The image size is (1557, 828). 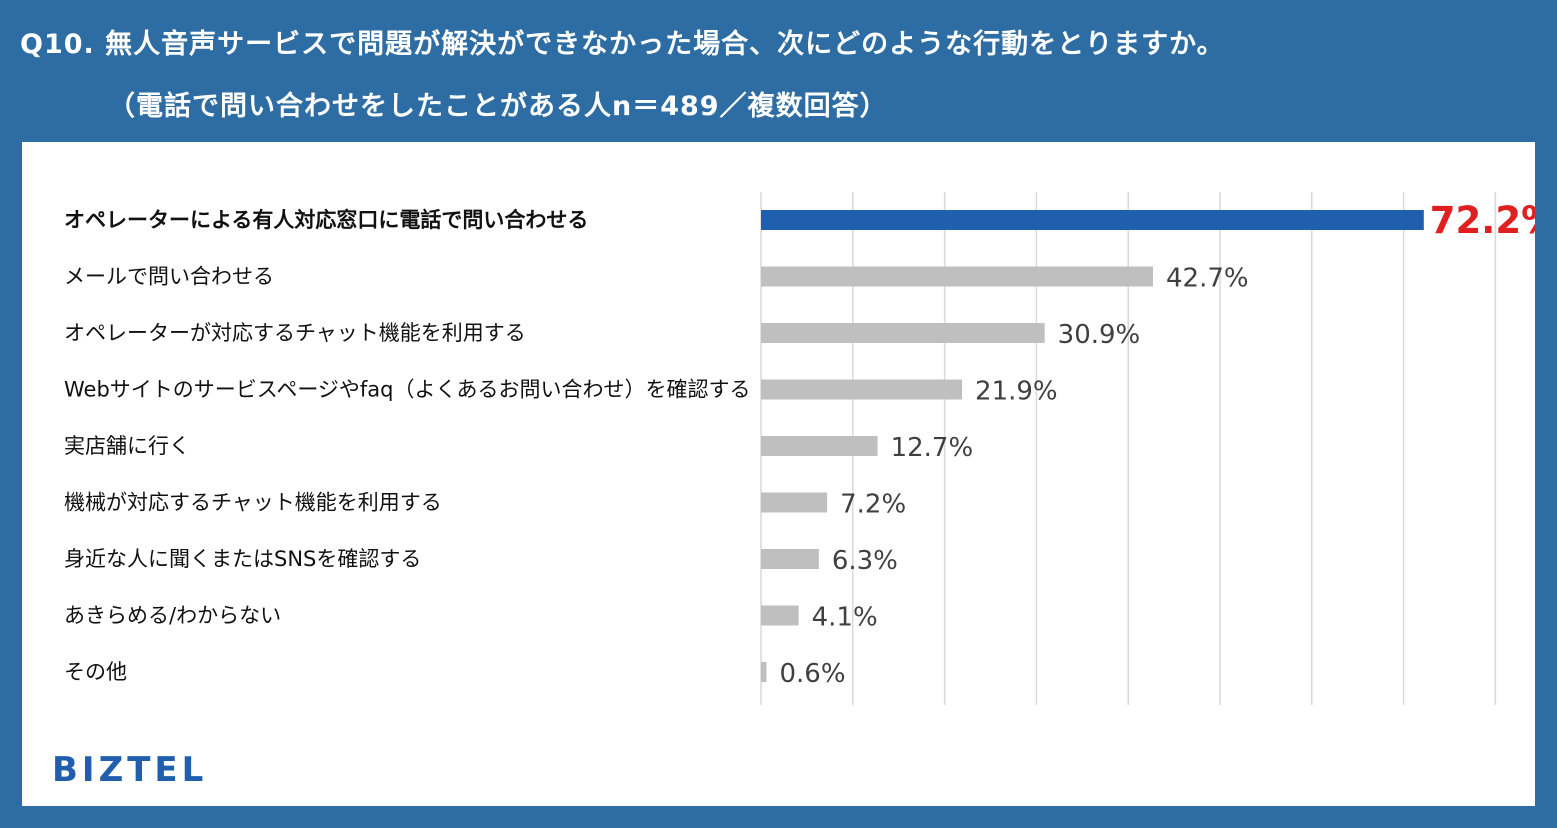 What do you see at coordinates (253, 503) in the screenshot?
I see `category-label: 機械が対応するチャット機能を利用する` at bounding box center [253, 503].